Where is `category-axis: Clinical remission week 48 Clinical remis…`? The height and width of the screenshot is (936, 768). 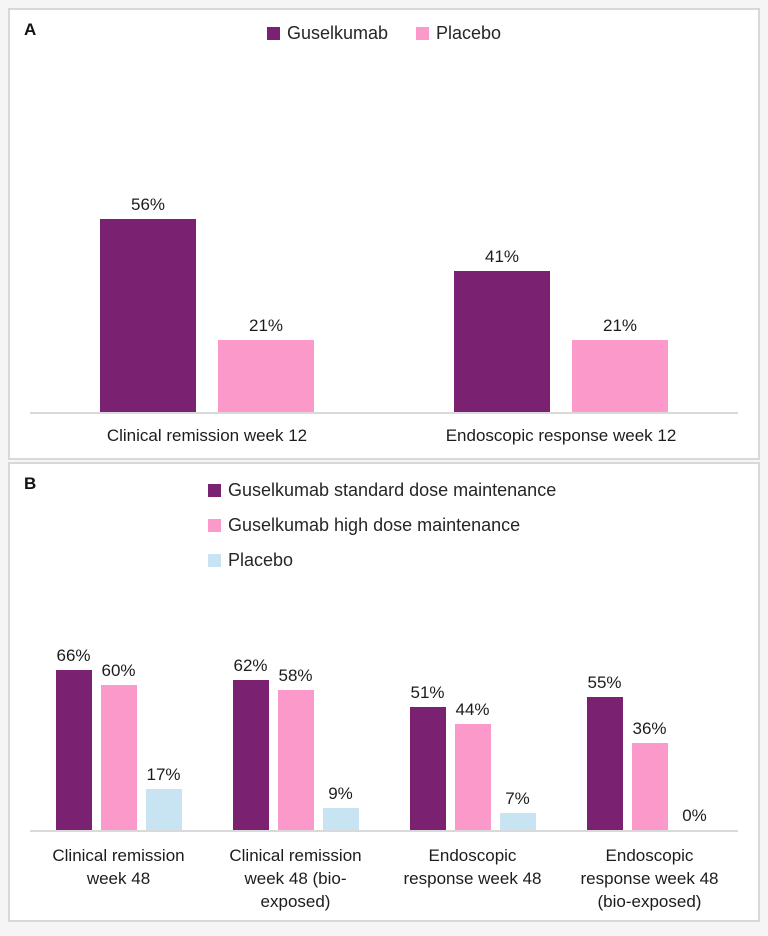 category-axis: Clinical remission week 48 Clinical remis… is located at coordinates (384, 878).